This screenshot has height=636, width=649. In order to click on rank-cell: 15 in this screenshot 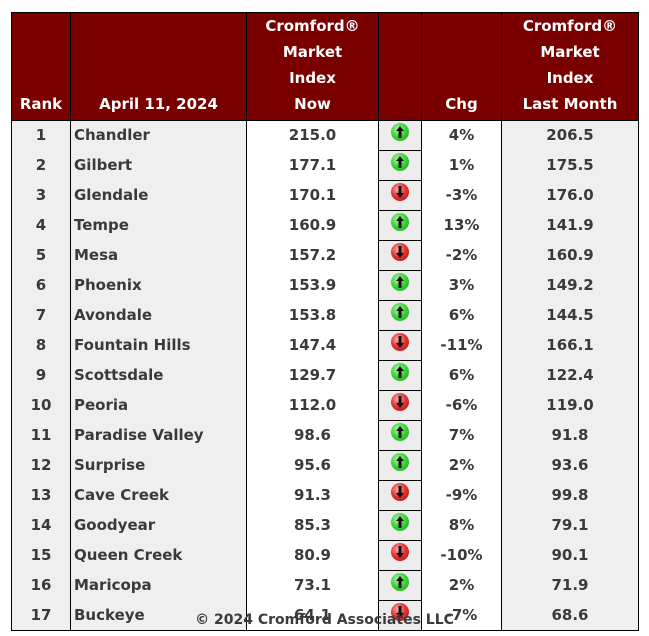, I will do `click(41, 555)`.